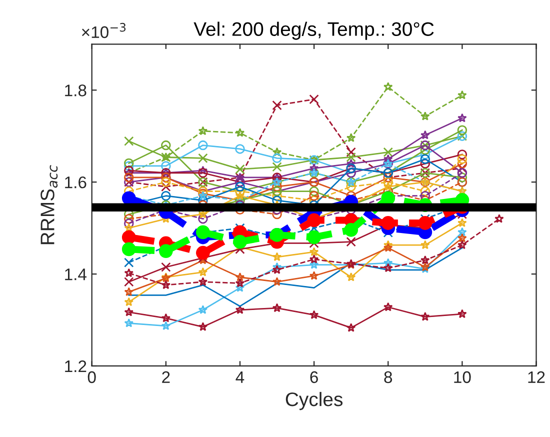 The image size is (550, 437). Describe the element at coordinates (462, 377) in the screenshot. I see `x-tick-label: 10` at that location.